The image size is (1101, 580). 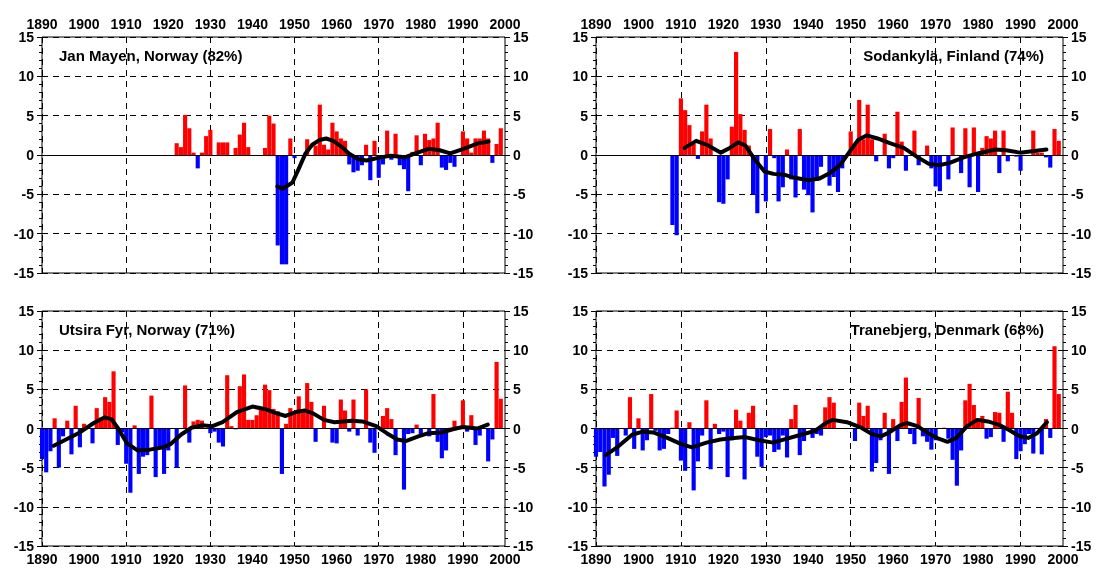 What do you see at coordinates (147, 329) in the screenshot?
I see `text: Utsira Fyr, Norway (71%)` at bounding box center [147, 329].